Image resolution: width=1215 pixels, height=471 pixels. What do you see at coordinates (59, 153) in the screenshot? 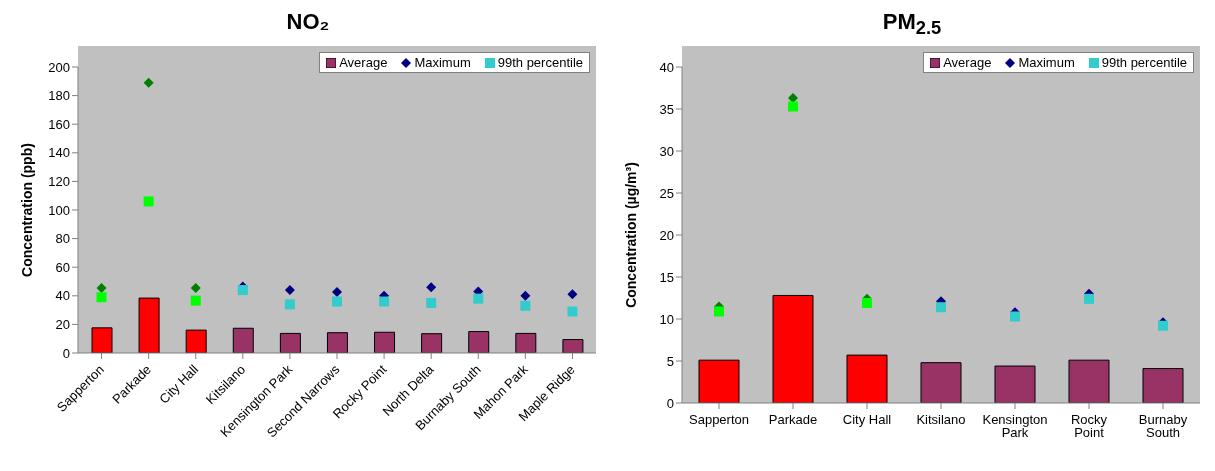
I see `y-tick-label: 140` at bounding box center [59, 153].